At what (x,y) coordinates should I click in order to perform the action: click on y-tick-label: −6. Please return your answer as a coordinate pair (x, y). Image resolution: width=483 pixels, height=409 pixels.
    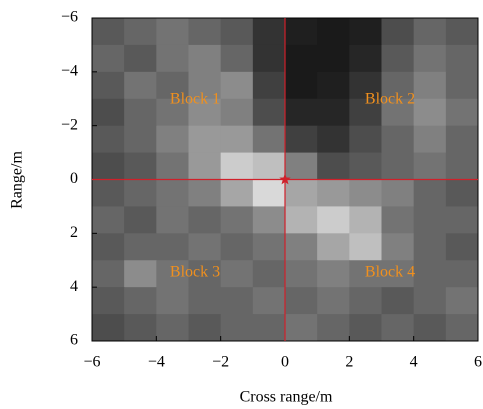
    Looking at the image, I should click on (69, 17).